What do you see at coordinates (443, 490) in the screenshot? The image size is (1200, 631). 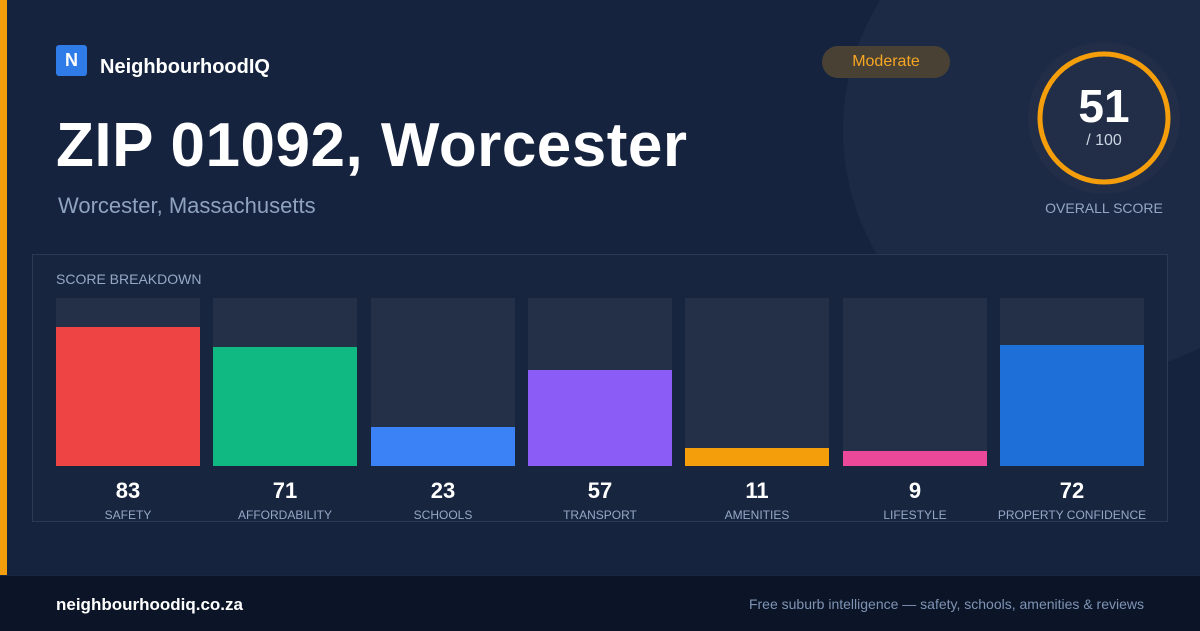 I see `bar-value-label: 23` at bounding box center [443, 490].